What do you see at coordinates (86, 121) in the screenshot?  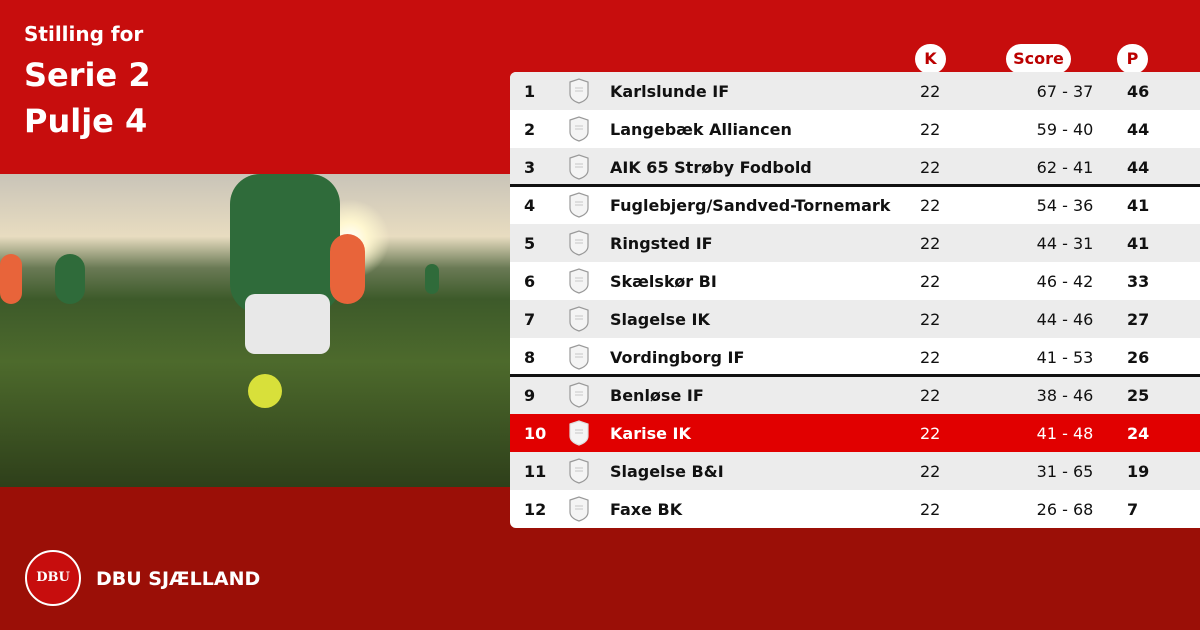 I see `group-title: Pulje 4` at bounding box center [86, 121].